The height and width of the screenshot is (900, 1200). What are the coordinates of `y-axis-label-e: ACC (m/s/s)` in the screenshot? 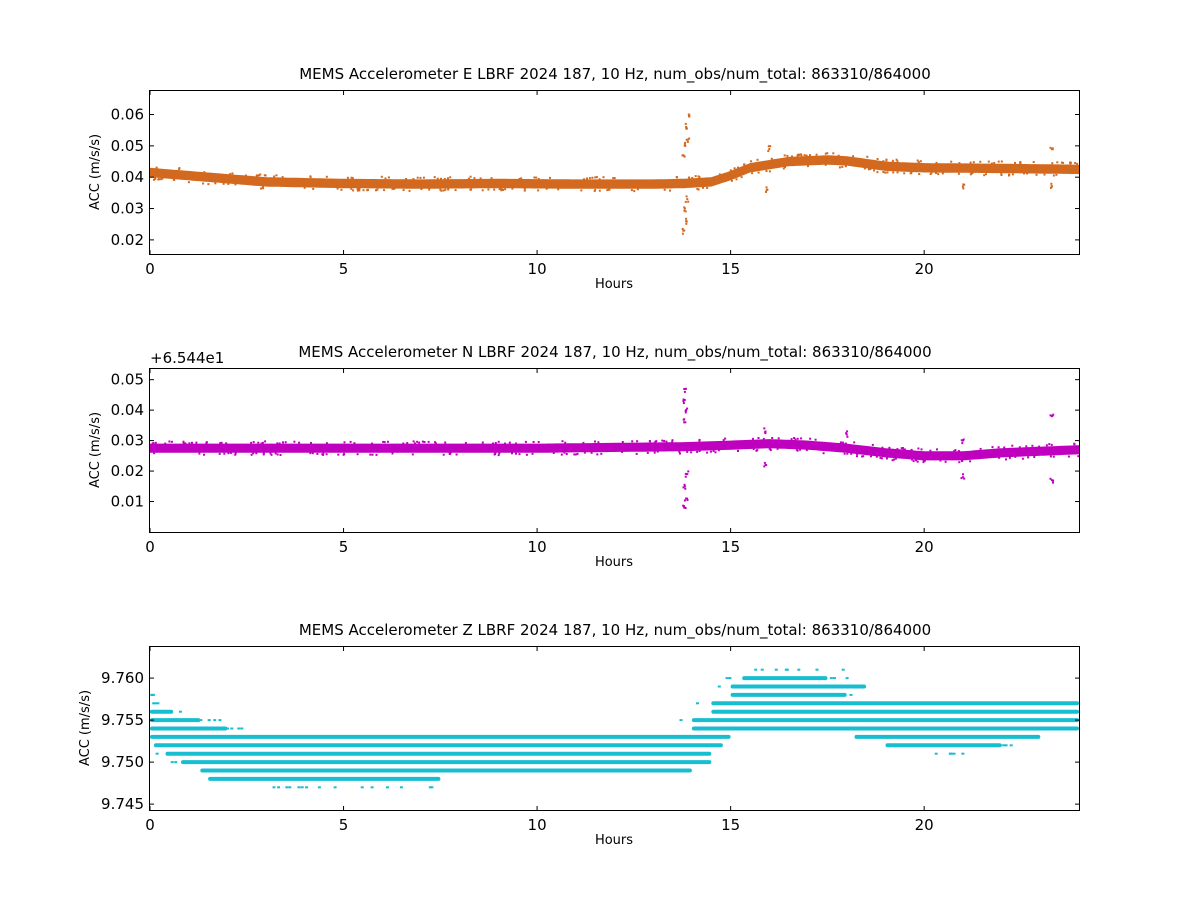 It's located at (95, 172).